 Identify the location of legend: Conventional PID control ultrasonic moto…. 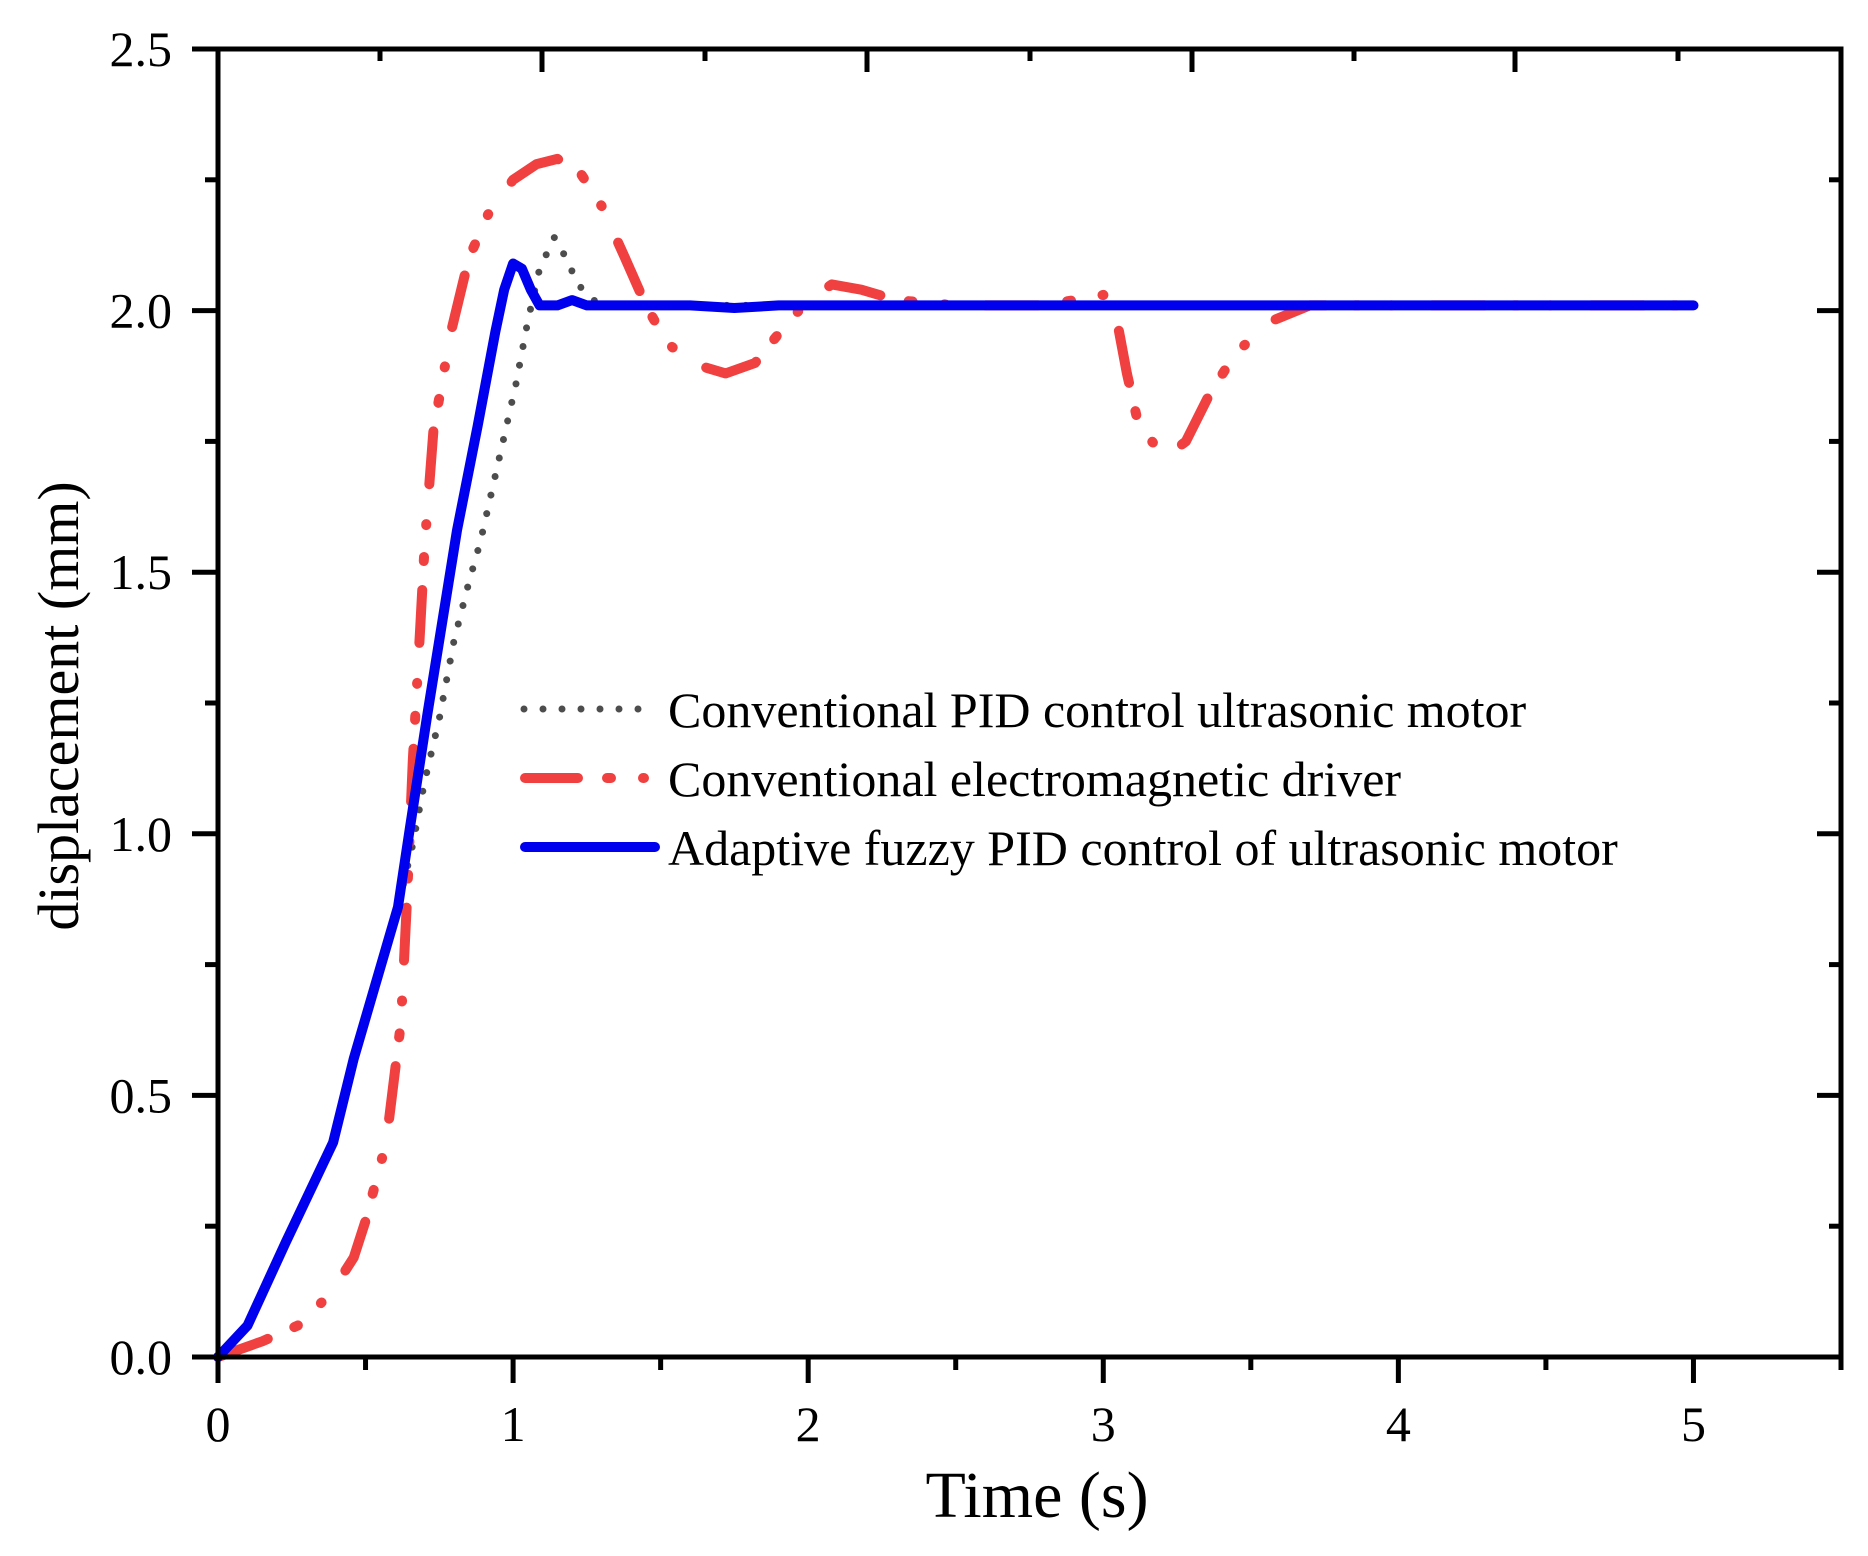
(1069, 779).